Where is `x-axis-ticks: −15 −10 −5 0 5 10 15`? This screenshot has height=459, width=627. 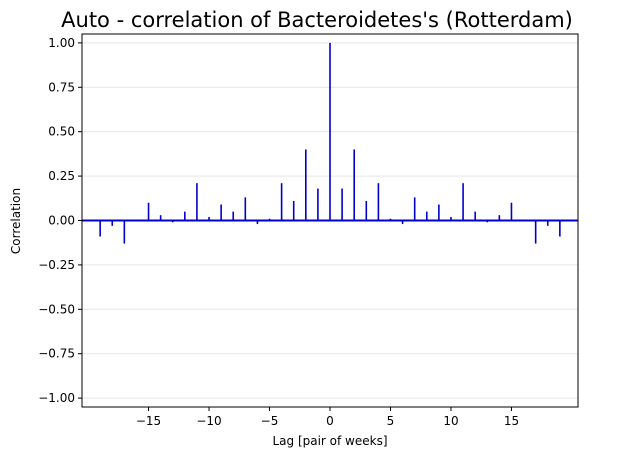
x-axis-ticks: −15 −10 −5 0 5 10 15 is located at coordinates (327, 417).